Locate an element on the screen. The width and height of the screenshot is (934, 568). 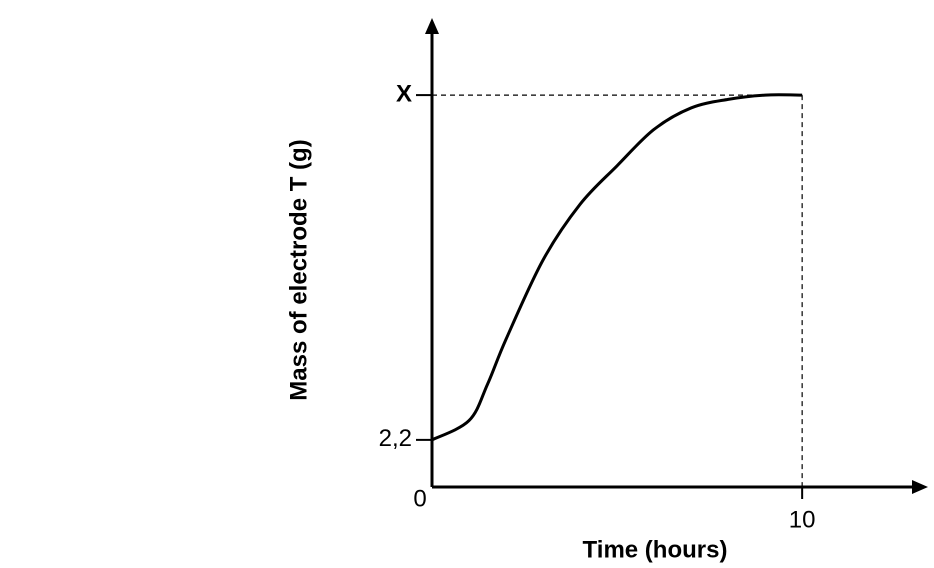
x-axis-label: Time (hours) is located at coordinates (655, 549).